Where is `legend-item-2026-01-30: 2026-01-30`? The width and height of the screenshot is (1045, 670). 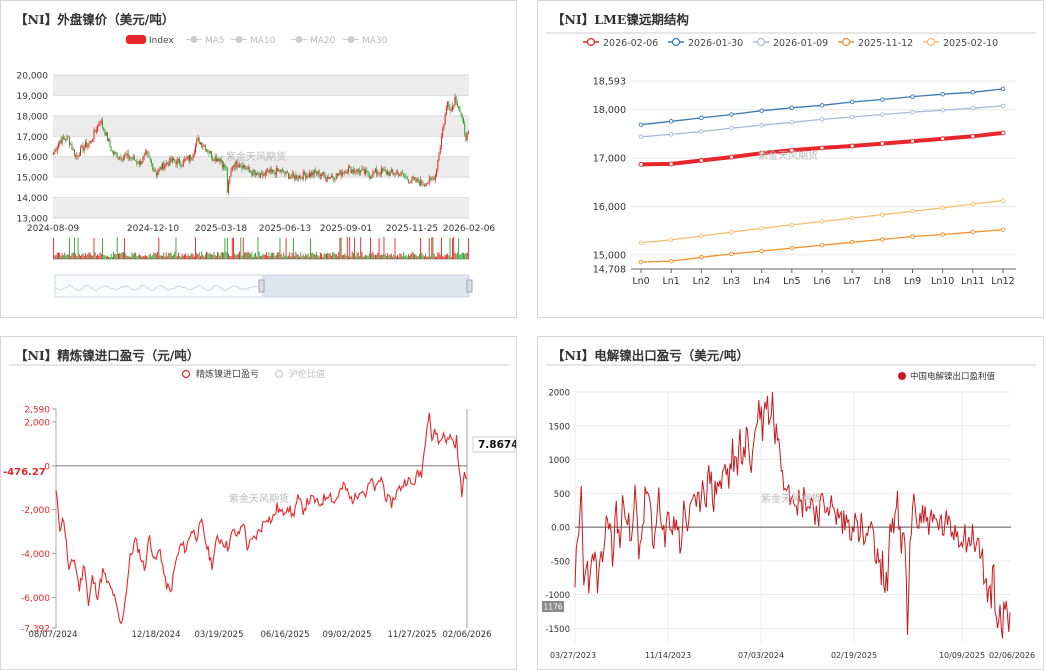
legend-item-2026-01-30: 2026-01-30 is located at coordinates (705, 43).